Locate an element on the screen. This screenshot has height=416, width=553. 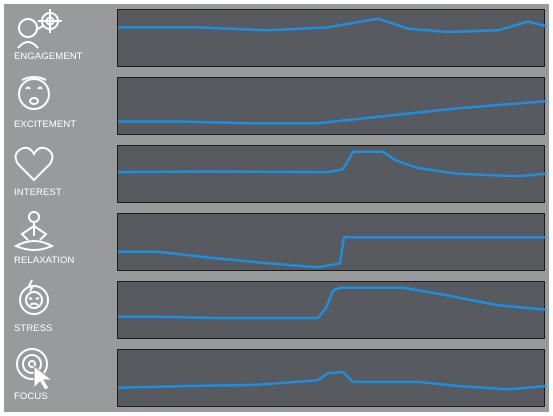
metric-row-interest: INTEREST is located at coordinates (276, 171).